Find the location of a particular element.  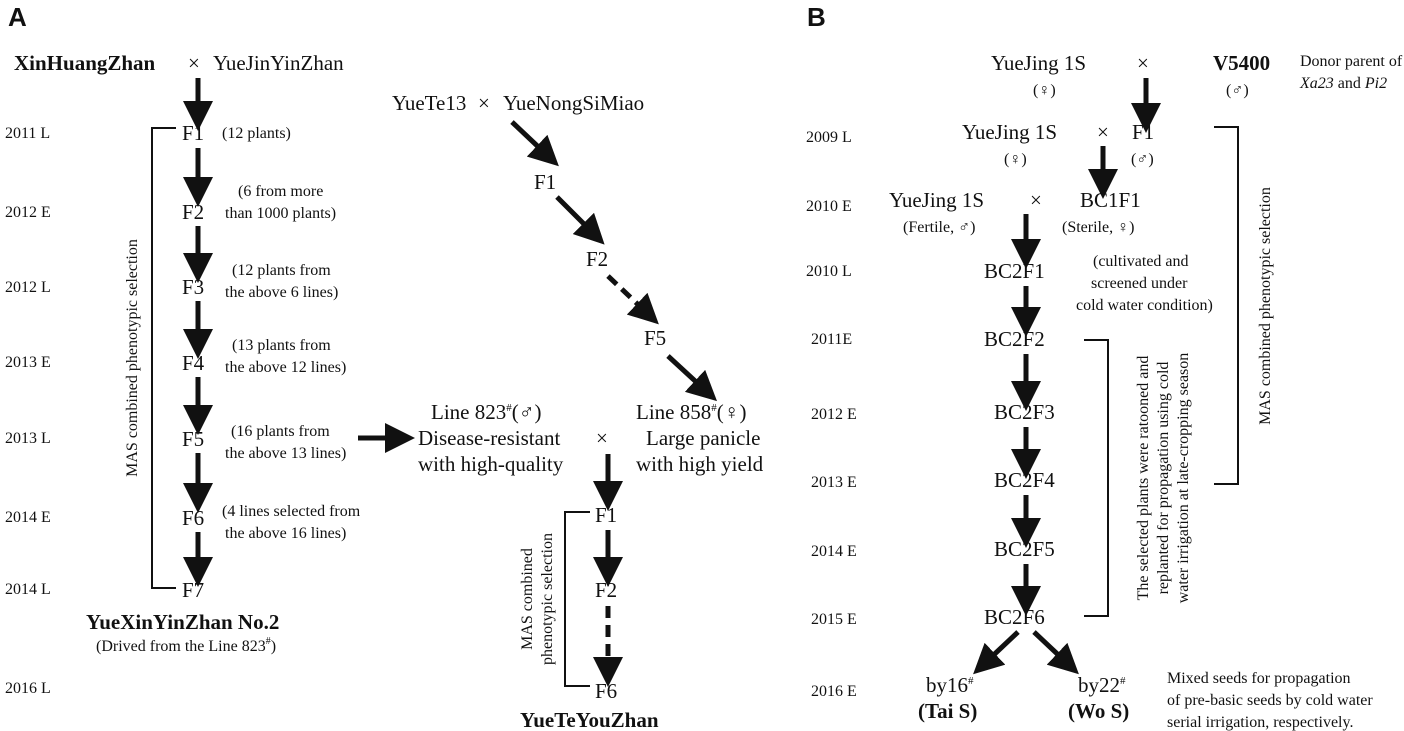

and-text: and is located at coordinates (1349, 83).